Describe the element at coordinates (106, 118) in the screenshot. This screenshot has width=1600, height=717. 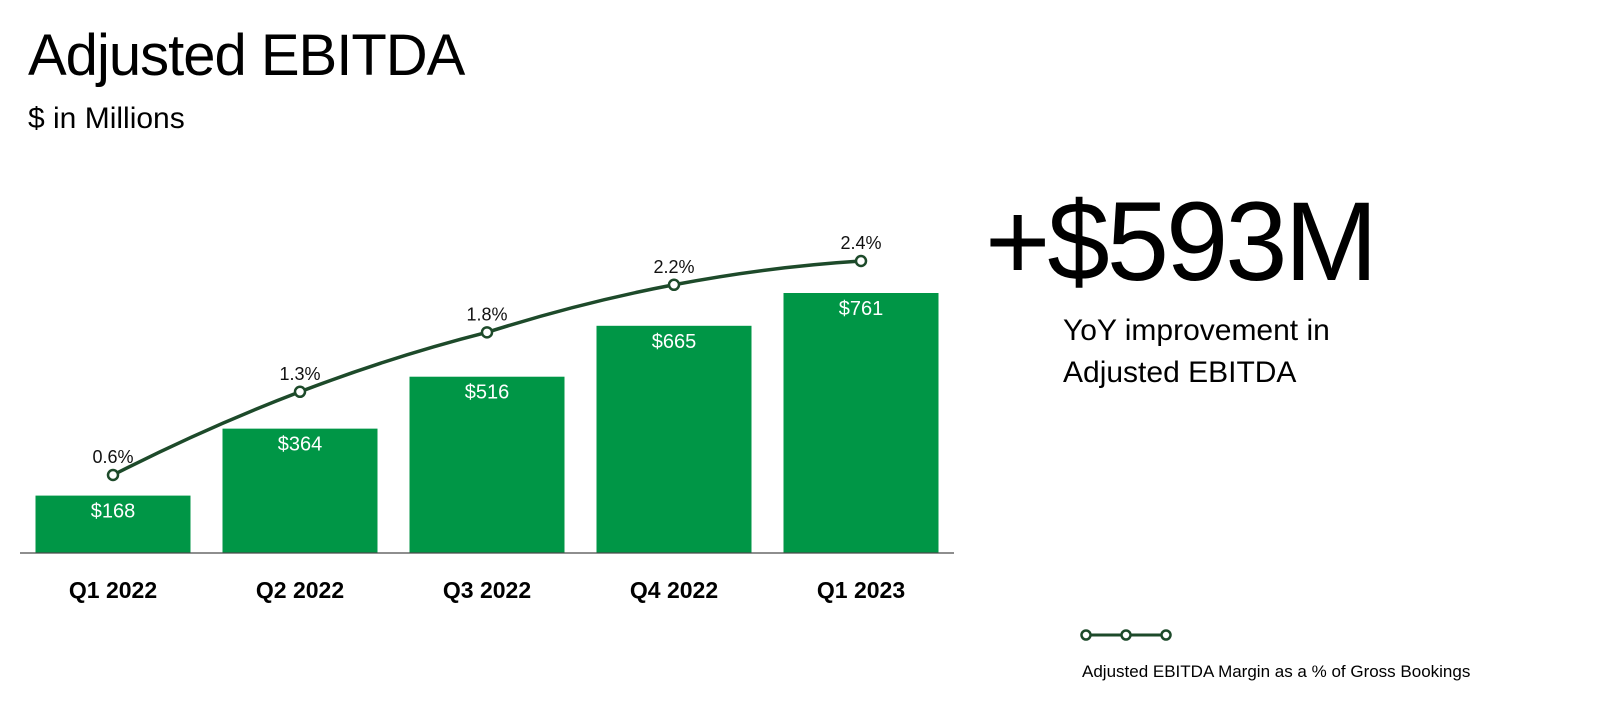
I see `page-subtitle: $ in Millions` at that location.